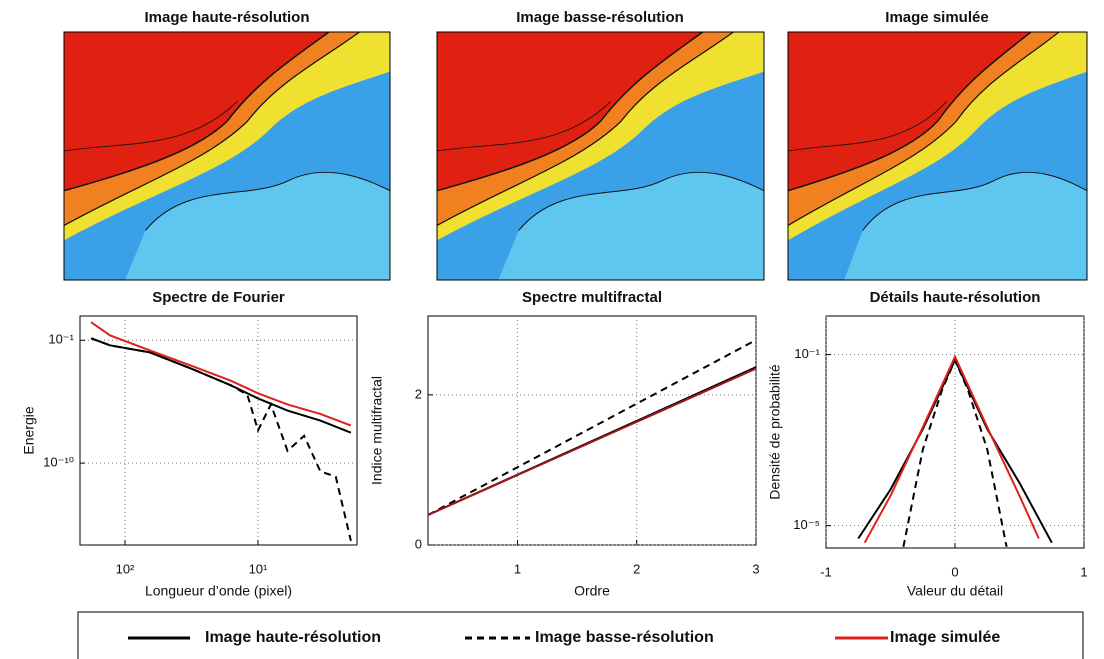 Image resolution: width=1104 pixels, height=659 pixels. Describe the element at coordinates (29, 430) in the screenshot. I see `y-axis-label: Energie` at that location.